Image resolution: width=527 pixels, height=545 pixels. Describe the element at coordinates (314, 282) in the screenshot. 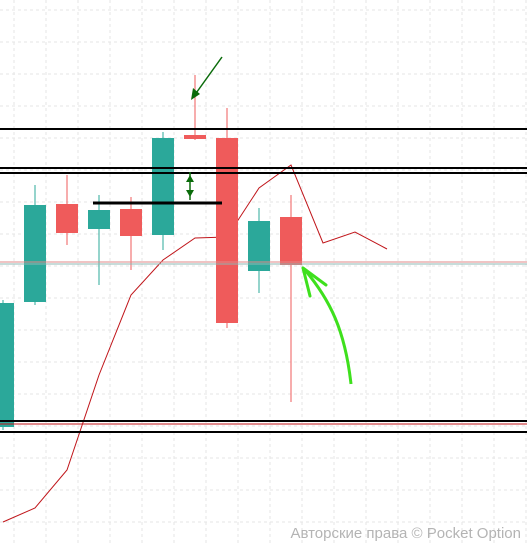

I see `hand-arrow-head` at that location.